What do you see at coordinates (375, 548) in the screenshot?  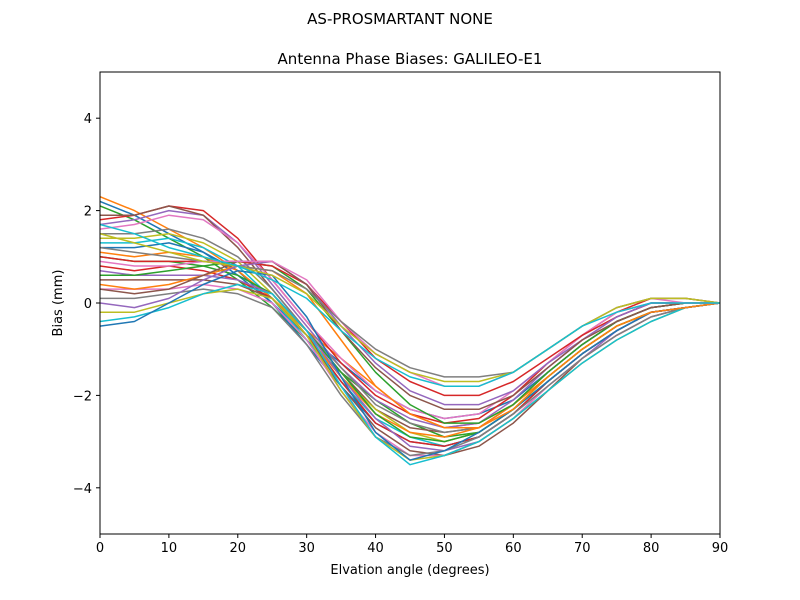 I see `x-tick-label: 40` at bounding box center [375, 548].